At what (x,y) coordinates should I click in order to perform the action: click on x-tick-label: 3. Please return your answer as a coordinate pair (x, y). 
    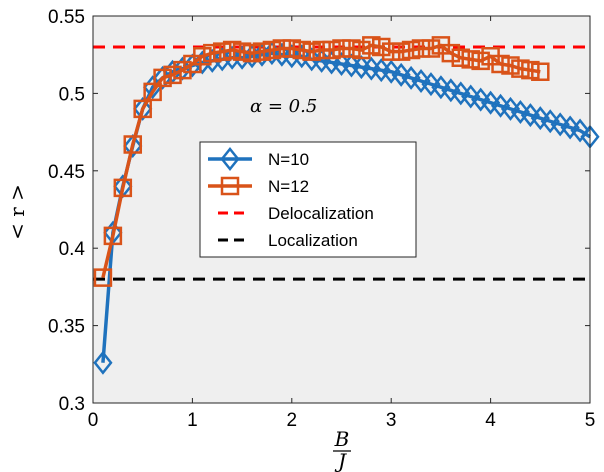
    Looking at the image, I should click on (391, 420).